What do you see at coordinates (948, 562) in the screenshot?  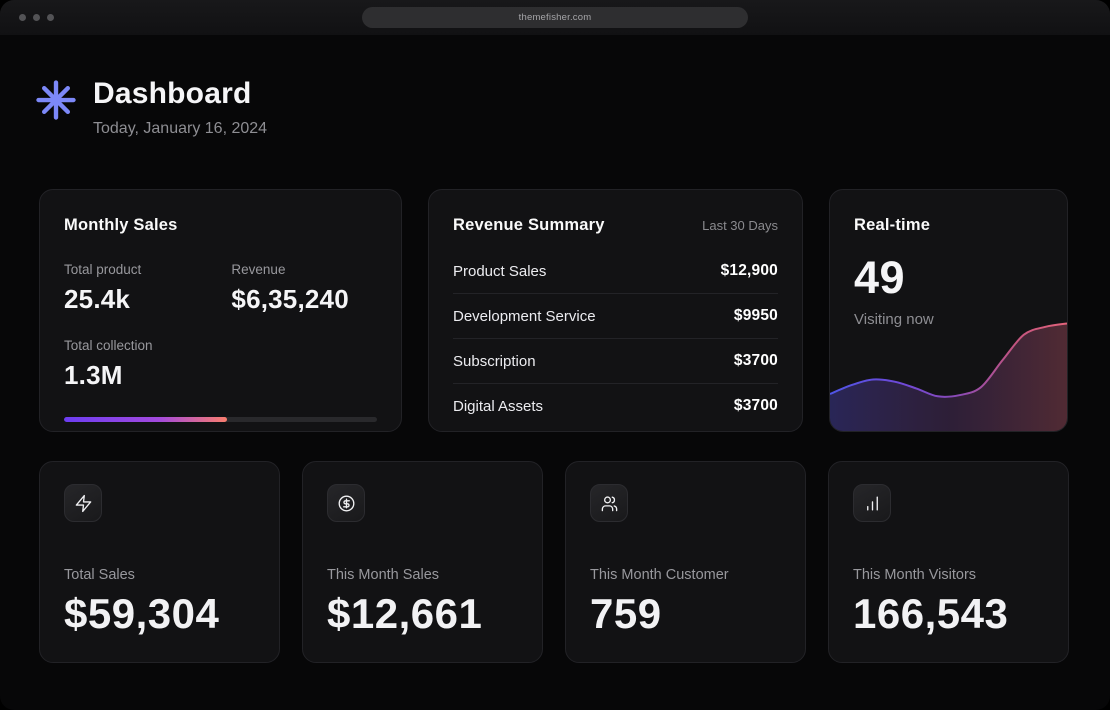 I see `month-visitors-card: This Month Visitors 166,543` at bounding box center [948, 562].